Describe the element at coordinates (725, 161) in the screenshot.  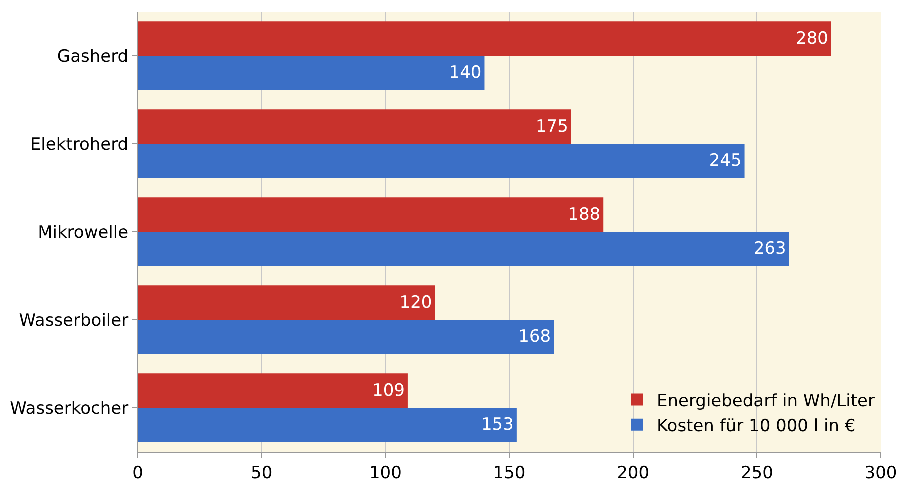
I see `data-label: 245` at that location.